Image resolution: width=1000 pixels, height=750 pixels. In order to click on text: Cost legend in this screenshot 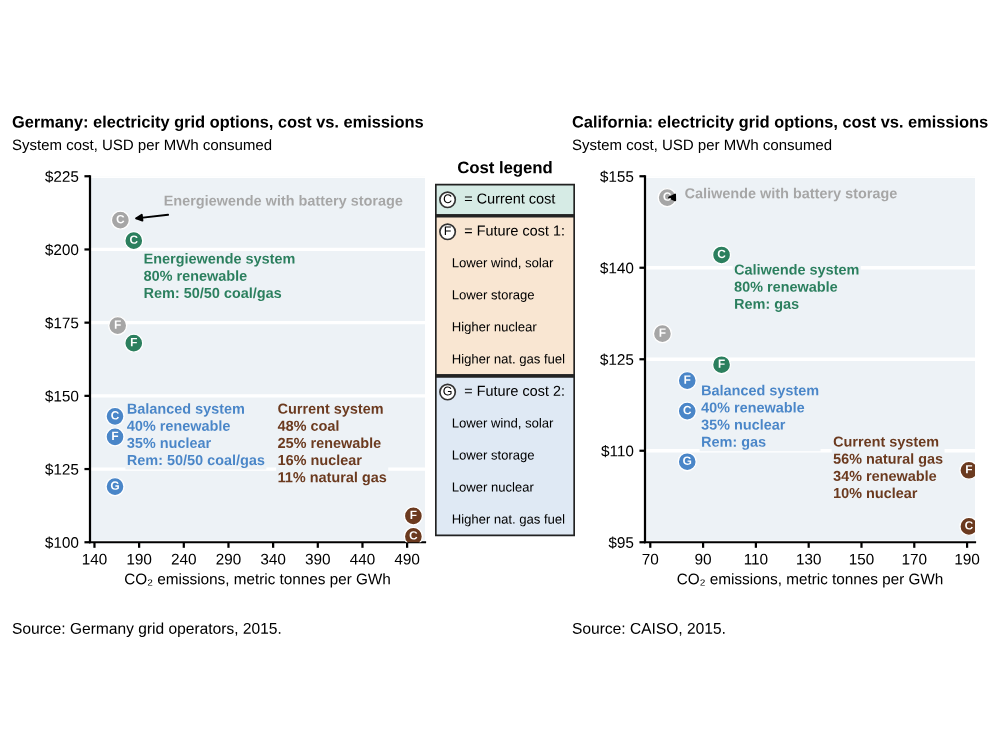, I will do `click(505, 169)`.